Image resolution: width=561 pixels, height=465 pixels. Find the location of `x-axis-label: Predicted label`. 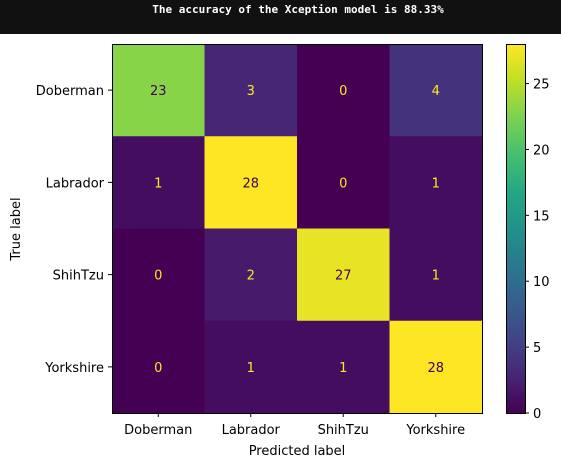

x-axis-label: Predicted label is located at coordinates (297, 451).